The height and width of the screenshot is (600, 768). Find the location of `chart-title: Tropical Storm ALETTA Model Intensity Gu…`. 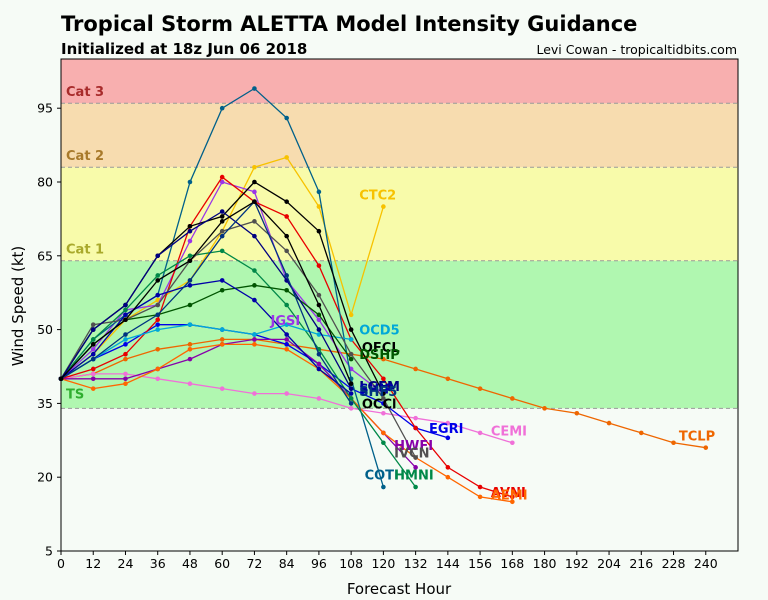

chart-title: Tropical Storm ALETTA Model Intensity Gu… is located at coordinates (349, 24).